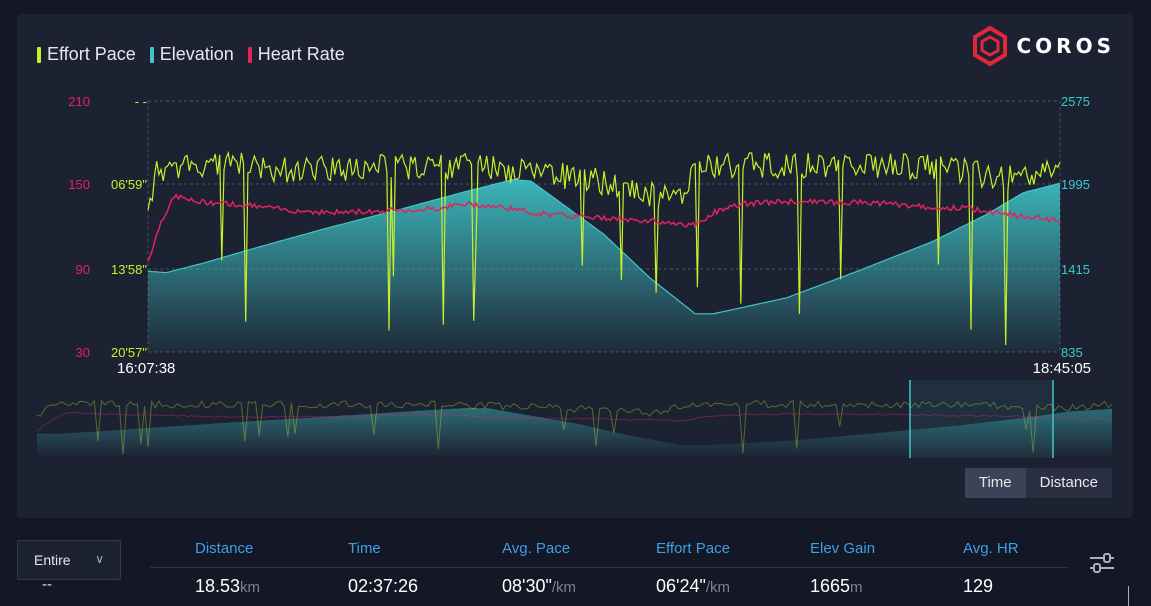 This screenshot has width=1151, height=606. I want to click on brand-name: COROS, so click(1065, 46).